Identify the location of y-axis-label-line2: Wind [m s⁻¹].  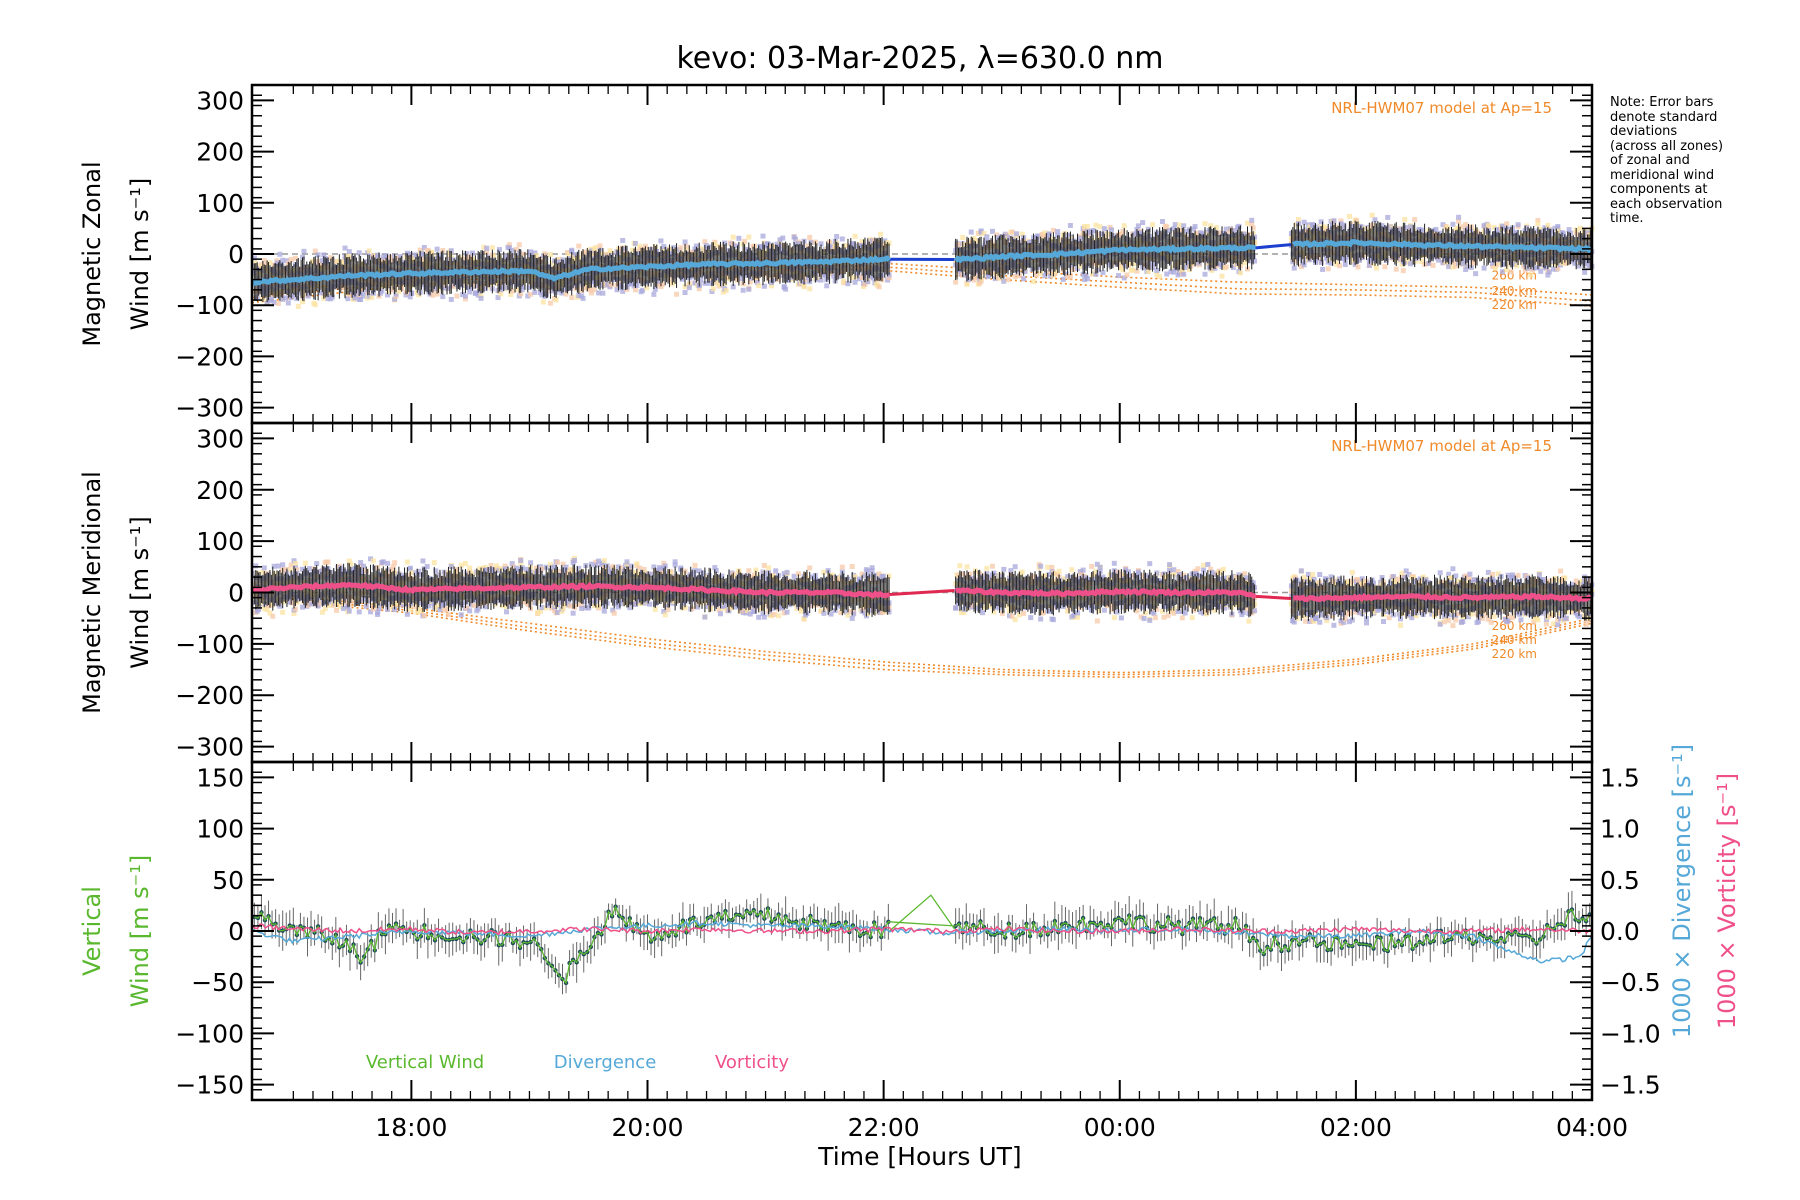
(140, 254).